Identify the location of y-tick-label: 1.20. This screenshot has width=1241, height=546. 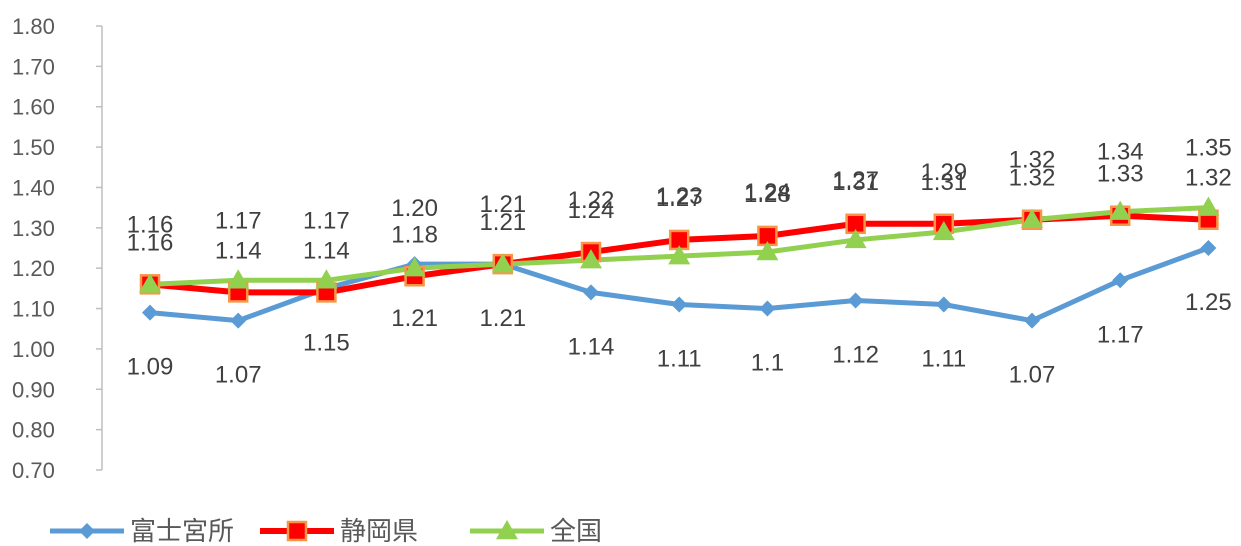
(33, 268).